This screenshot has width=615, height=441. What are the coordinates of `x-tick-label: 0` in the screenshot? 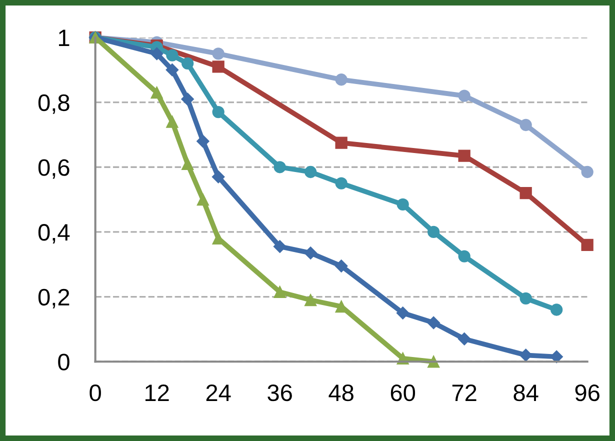 It's located at (95, 393).